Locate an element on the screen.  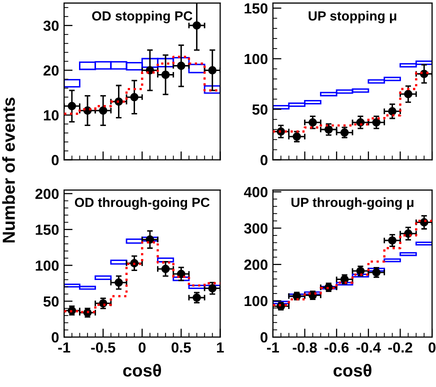
y-tick-label: 20 is located at coordinates (51, 70).